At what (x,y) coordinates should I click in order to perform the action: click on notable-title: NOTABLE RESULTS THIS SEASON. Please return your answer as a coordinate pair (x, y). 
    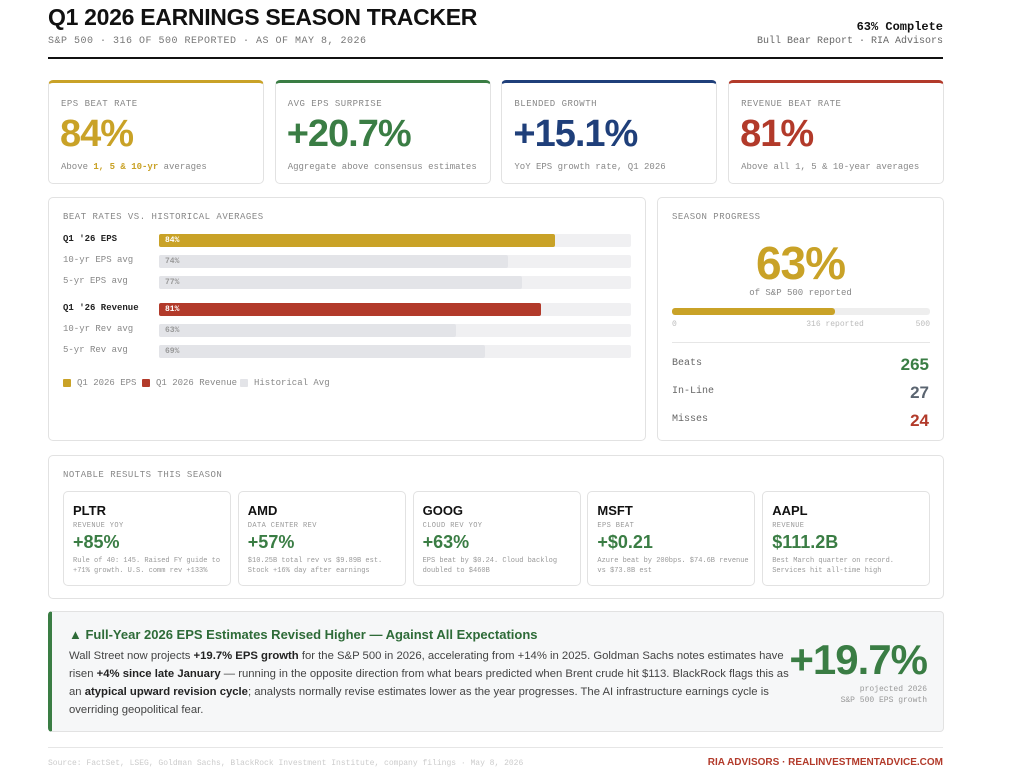
    Looking at the image, I should click on (143, 475).